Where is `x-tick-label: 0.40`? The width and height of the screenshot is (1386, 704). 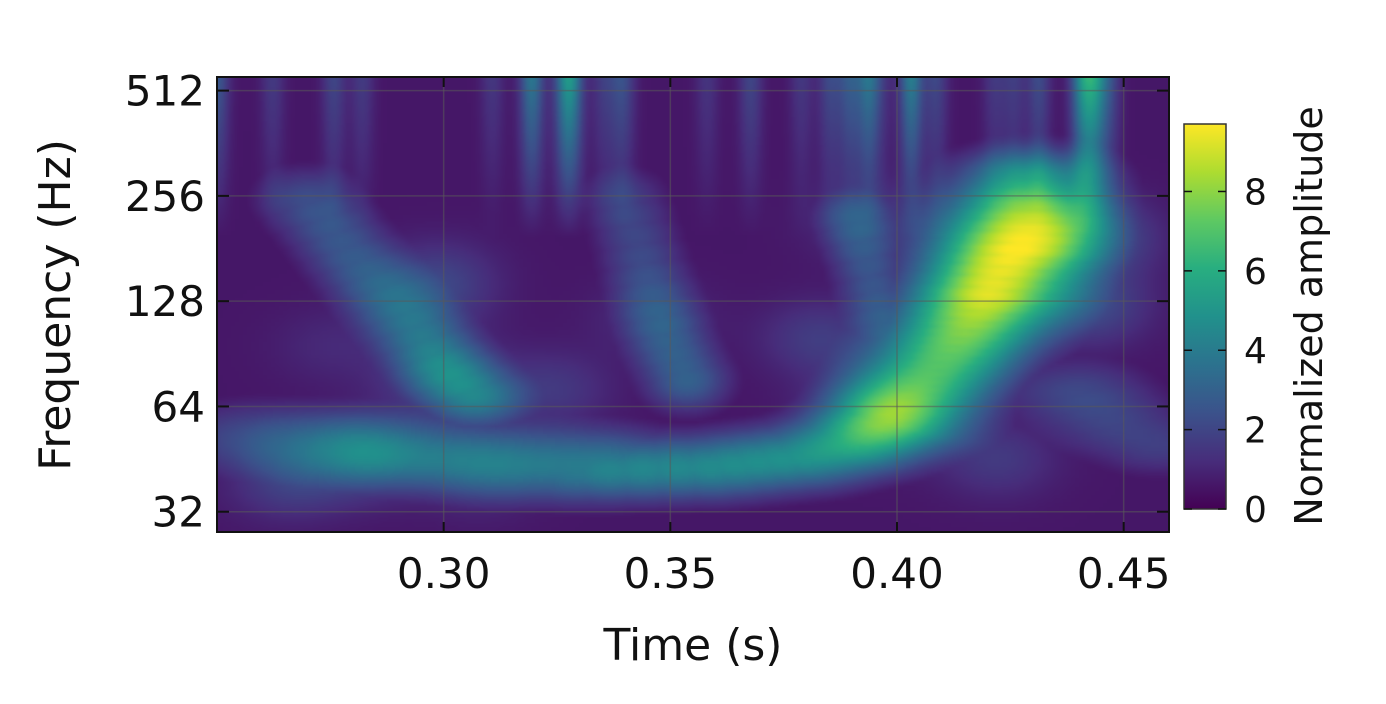
x-tick-label: 0.40 is located at coordinates (897, 573).